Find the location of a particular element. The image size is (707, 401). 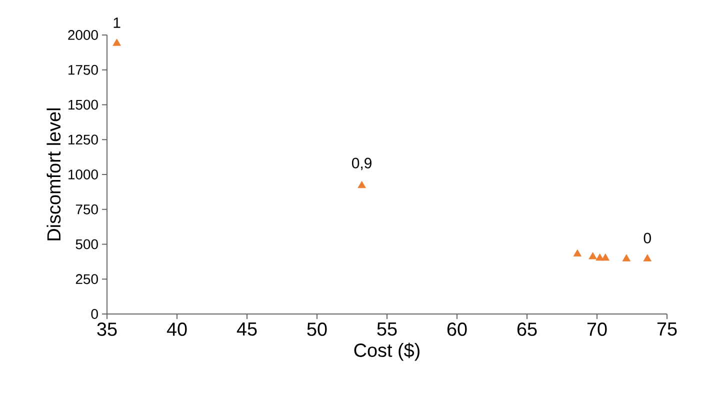

y-tick-label: 1500 is located at coordinates (83, 105).